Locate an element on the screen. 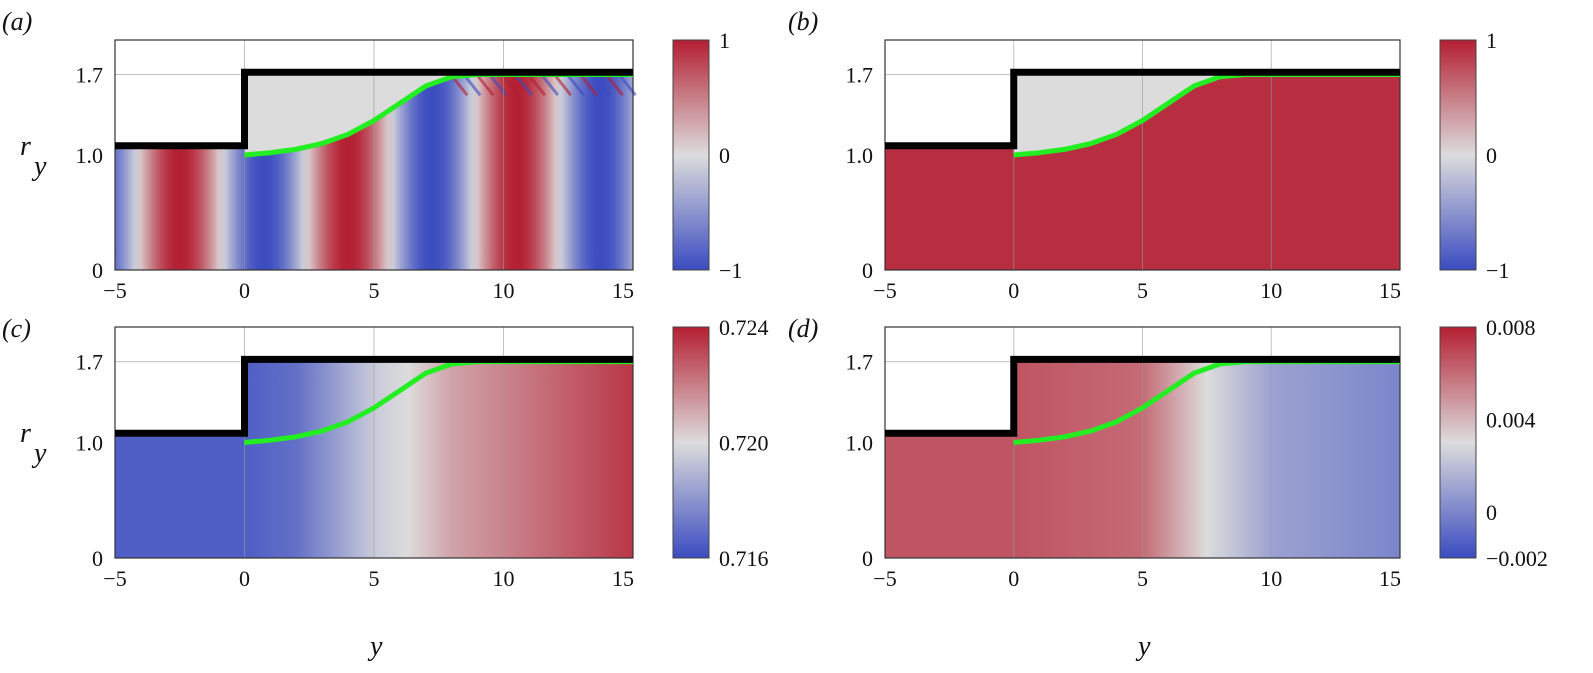 The image size is (1593, 673). colorbar-tick-label: −0.002 is located at coordinates (1517, 558).